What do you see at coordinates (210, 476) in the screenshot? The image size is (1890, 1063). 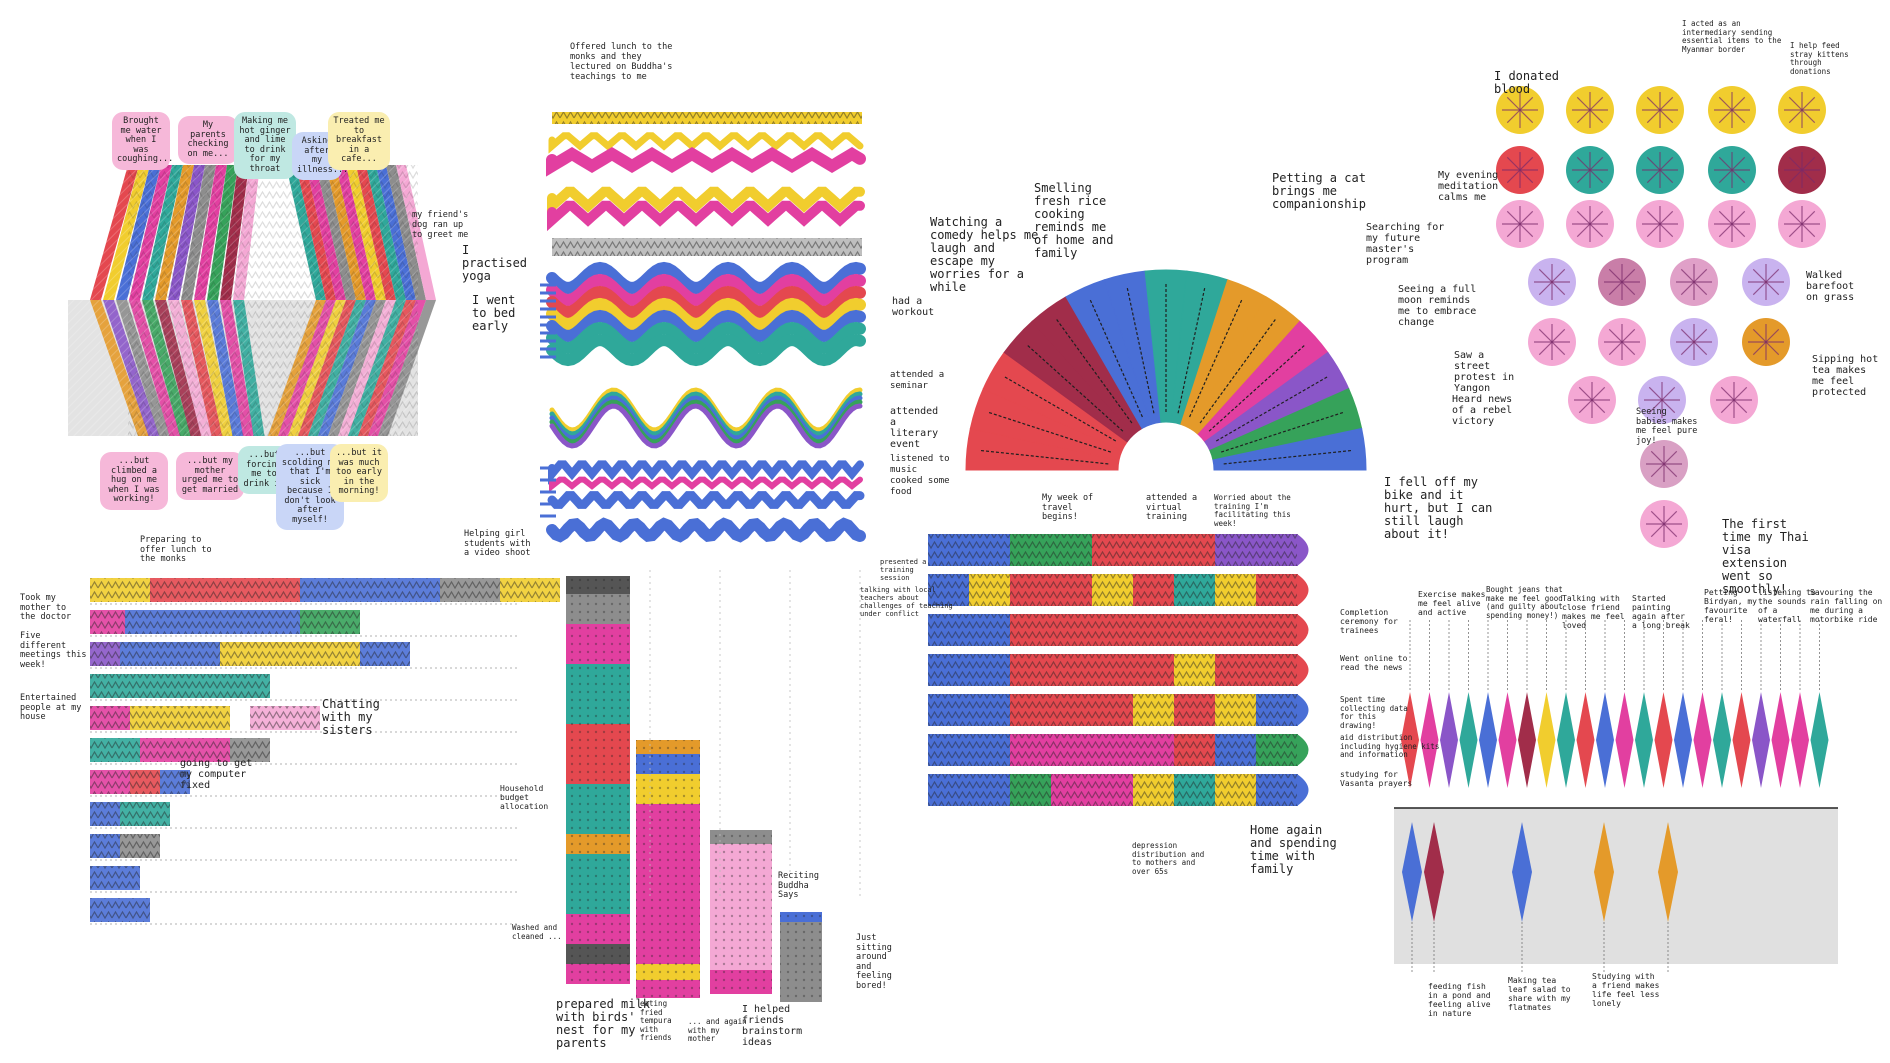 I see `p1-note-married: ...but my mother urged me to get married` at bounding box center [210, 476].